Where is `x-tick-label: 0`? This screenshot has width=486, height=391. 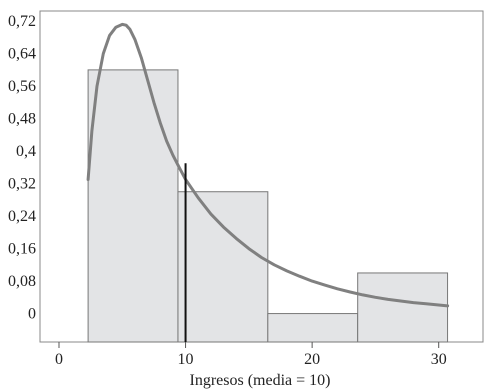 x-tick-label: 0 is located at coordinates (59, 359).